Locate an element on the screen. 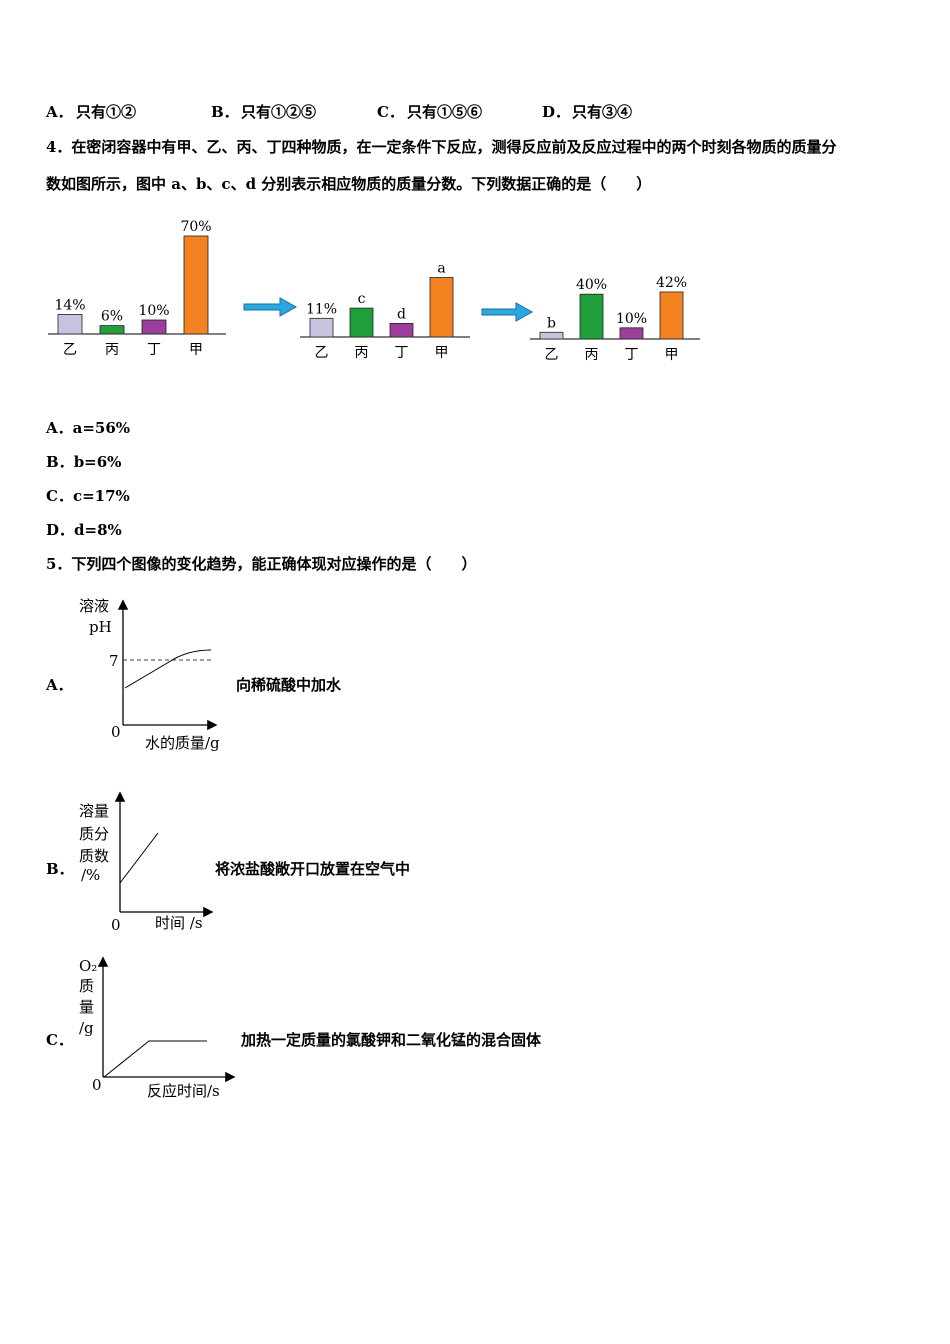 Image resolution: width=950 pixels, height=1344 pixels. graph-a-tick-7: 7 is located at coordinates (114, 661).